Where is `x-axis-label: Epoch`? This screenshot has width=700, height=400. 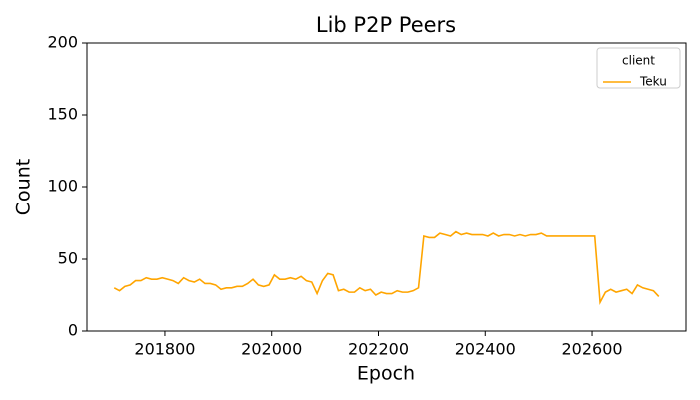
x-axis-label: Epoch is located at coordinates (386, 374).